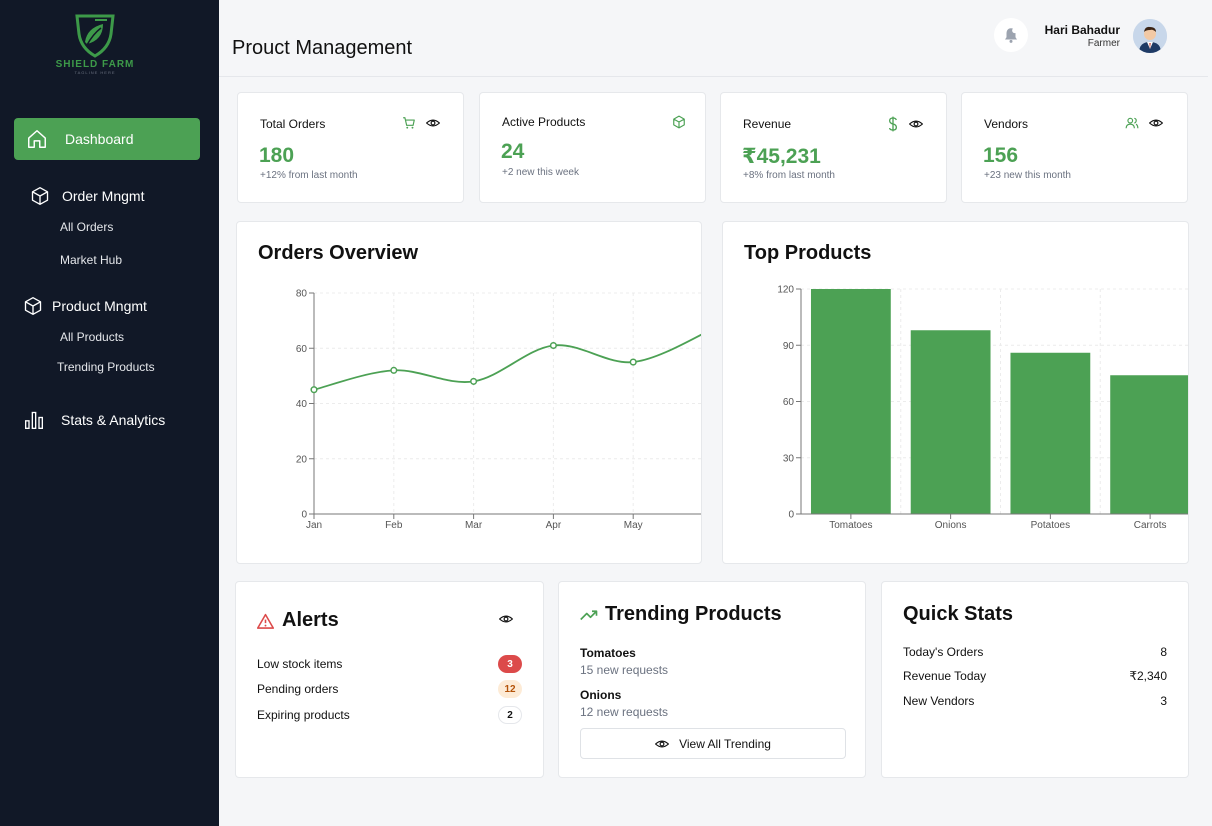 The image size is (1212, 826). I want to click on sidebar-item-dashboard: Dashboard, so click(107, 139).